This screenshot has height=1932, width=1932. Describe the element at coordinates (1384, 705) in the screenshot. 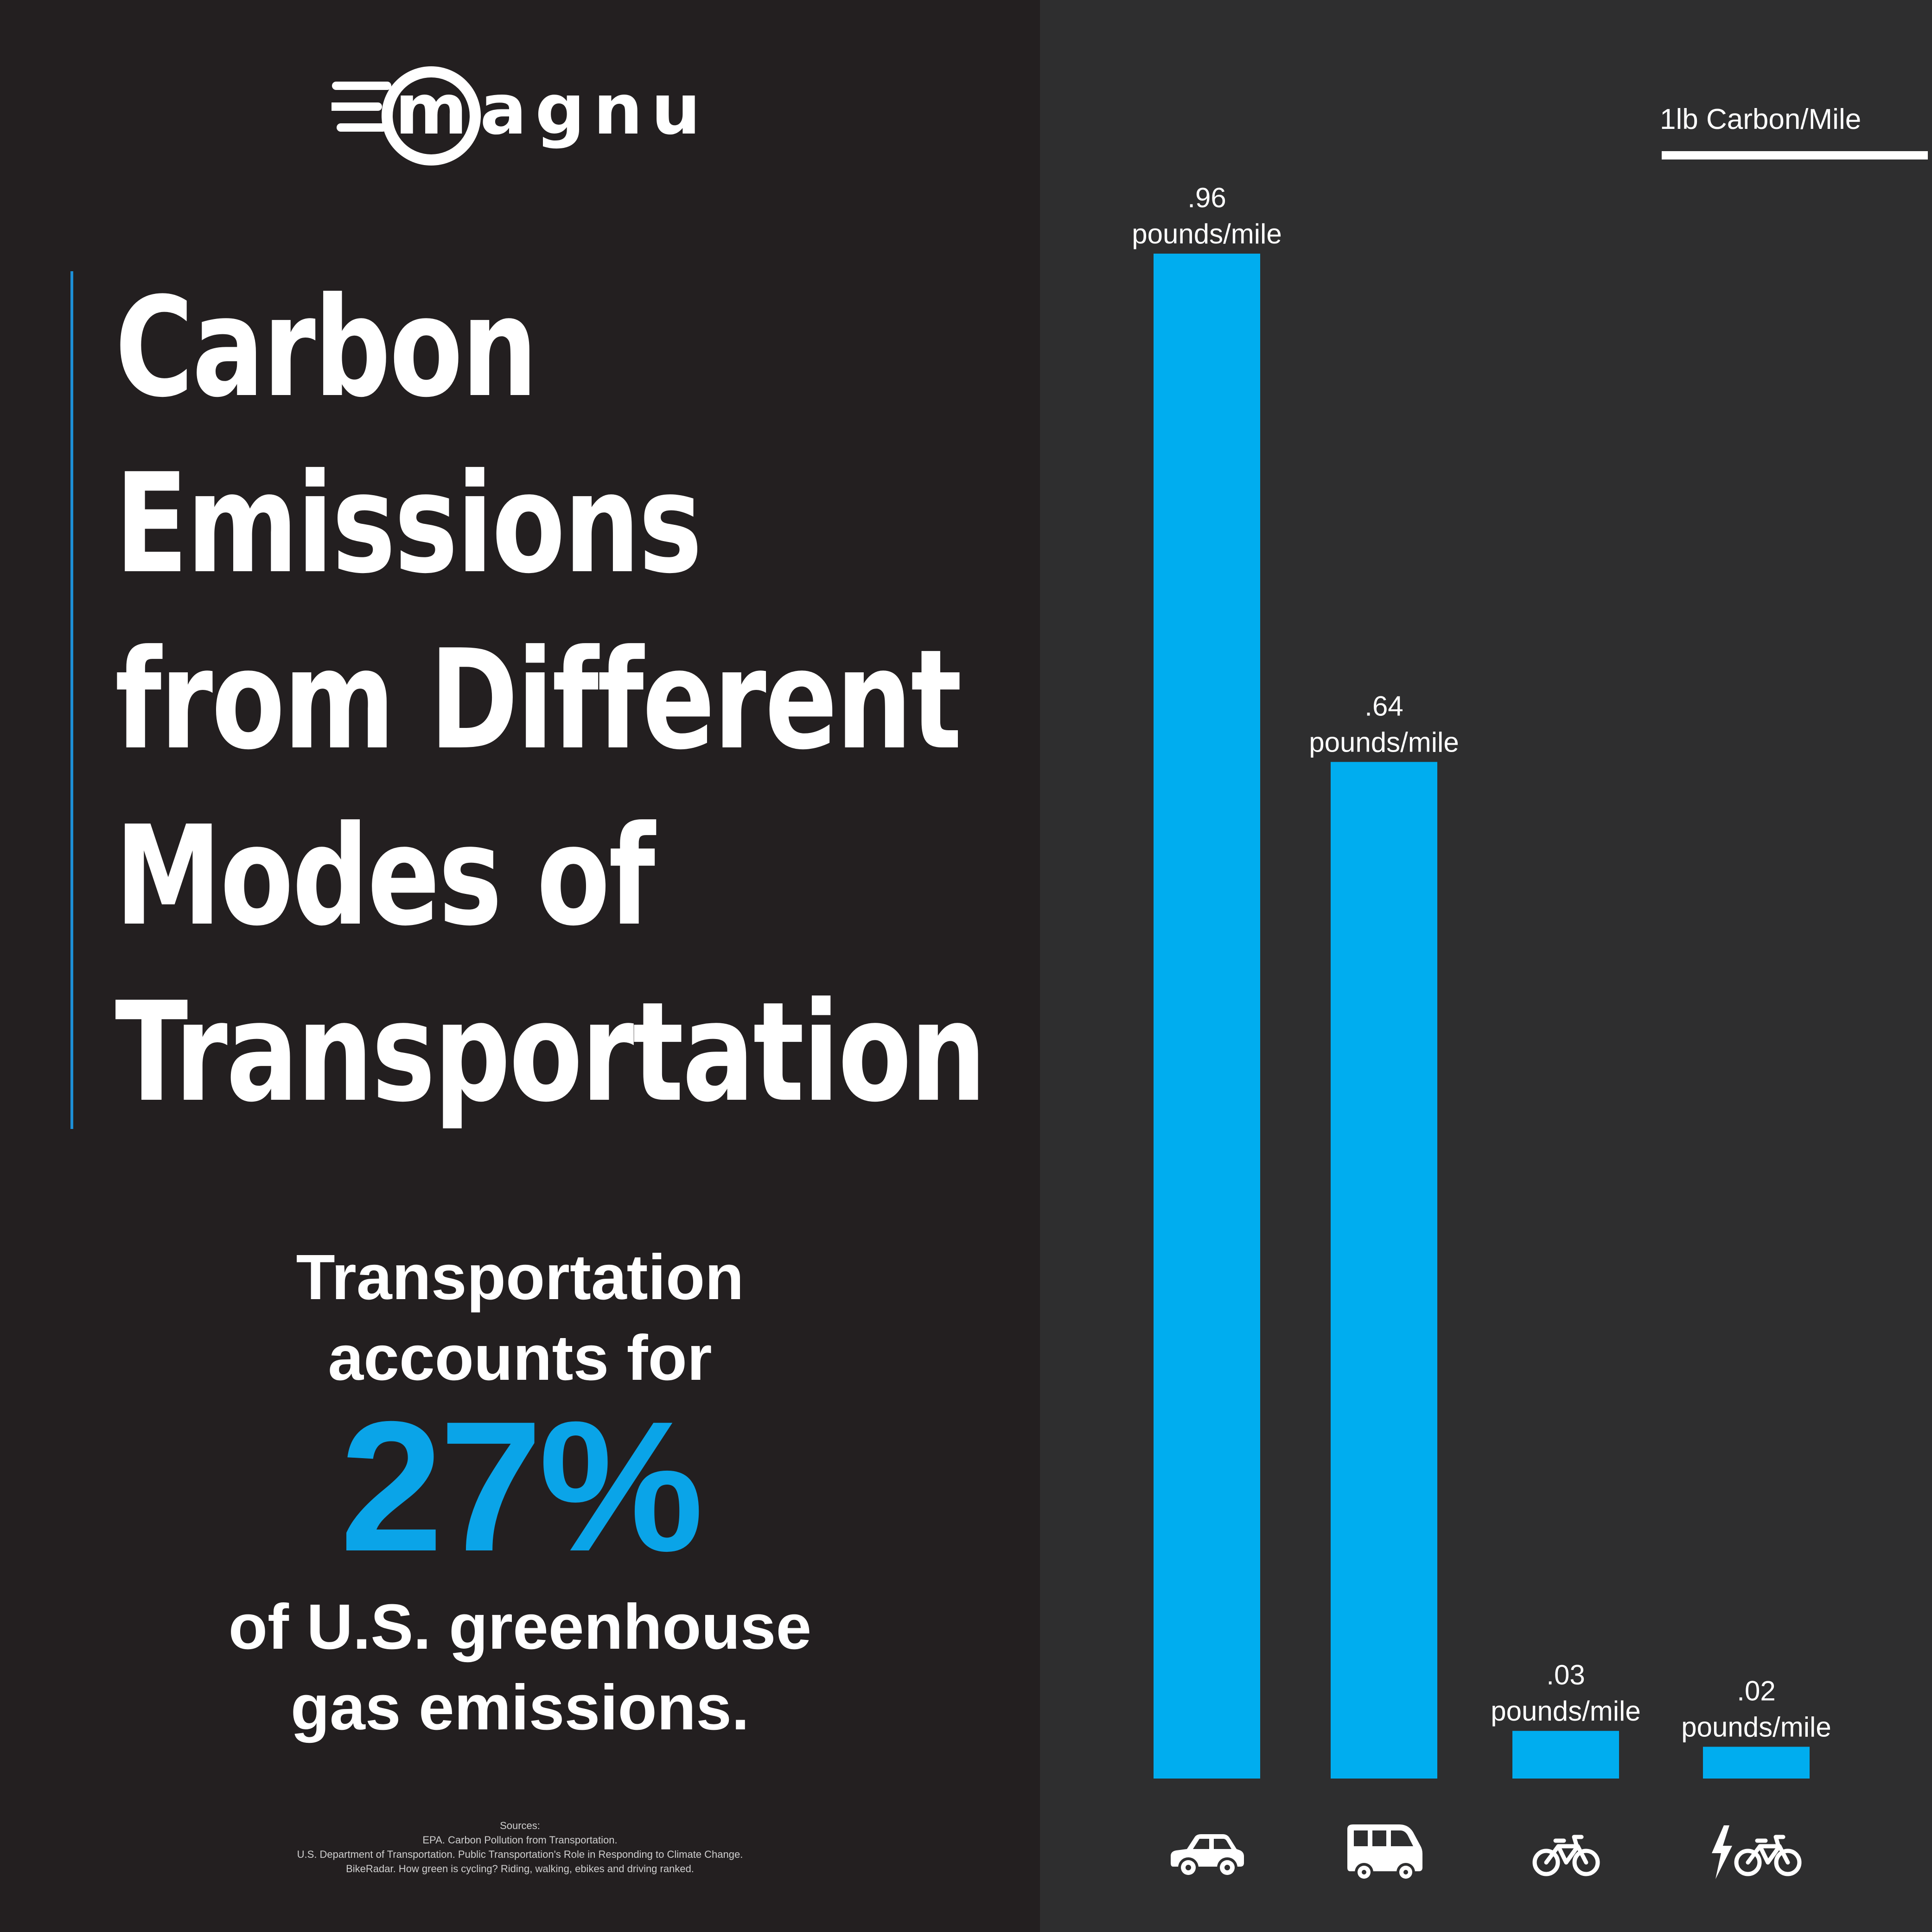

I see `bar-value-label: .64` at that location.